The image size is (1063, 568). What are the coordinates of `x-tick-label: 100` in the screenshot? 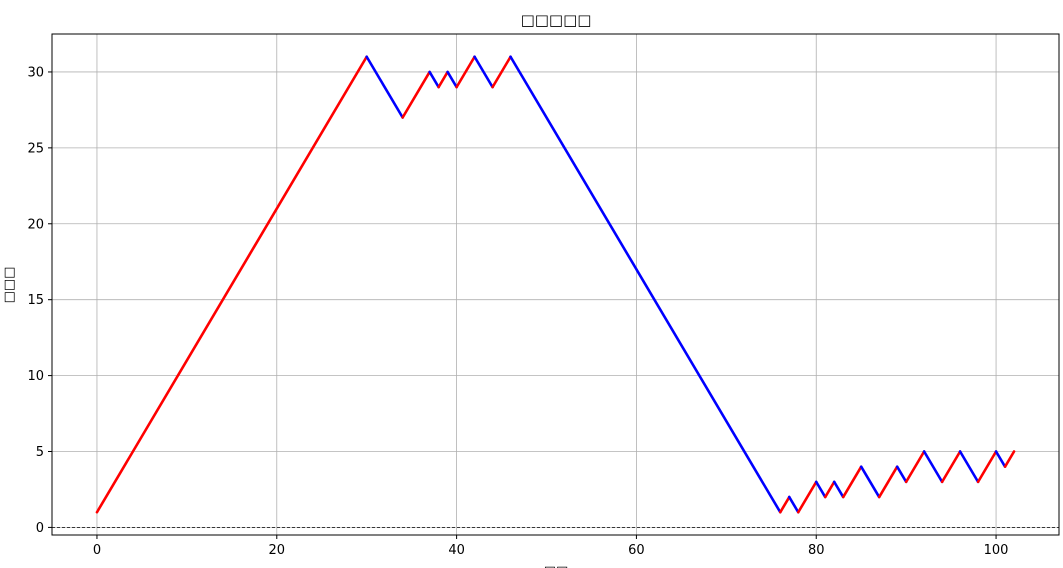 It's located at (996, 550).